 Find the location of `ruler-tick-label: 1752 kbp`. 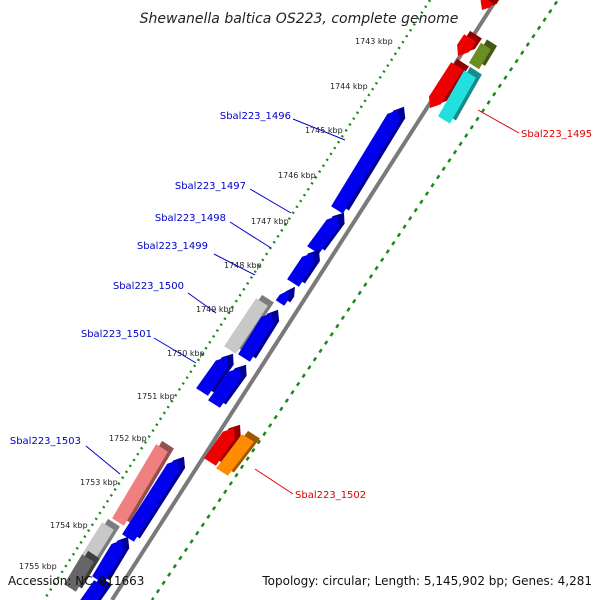

ruler-tick-label: 1752 kbp is located at coordinates (128, 438).